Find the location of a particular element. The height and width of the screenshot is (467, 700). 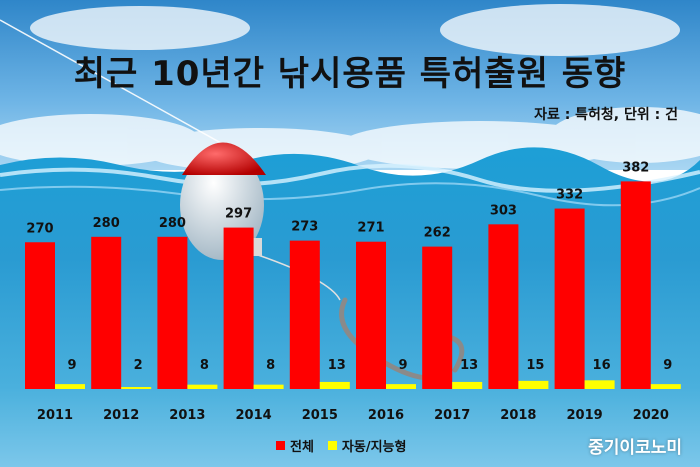

x-tick-label-2018: 2018 is located at coordinates (518, 415).